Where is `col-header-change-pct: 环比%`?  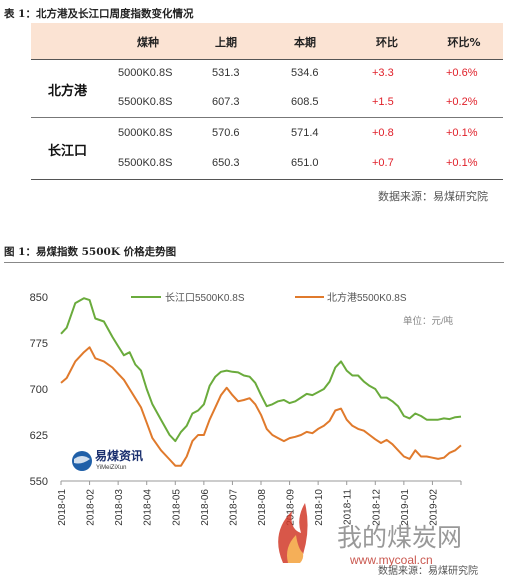 col-header-change-pct: 环比% is located at coordinates (464, 42).